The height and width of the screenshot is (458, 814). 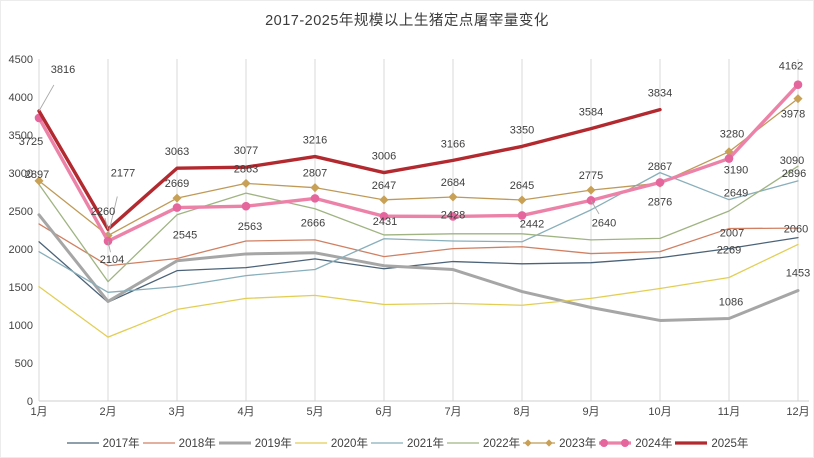 I want to click on data-label-2023年-6月: 2647, so click(x=384, y=186).